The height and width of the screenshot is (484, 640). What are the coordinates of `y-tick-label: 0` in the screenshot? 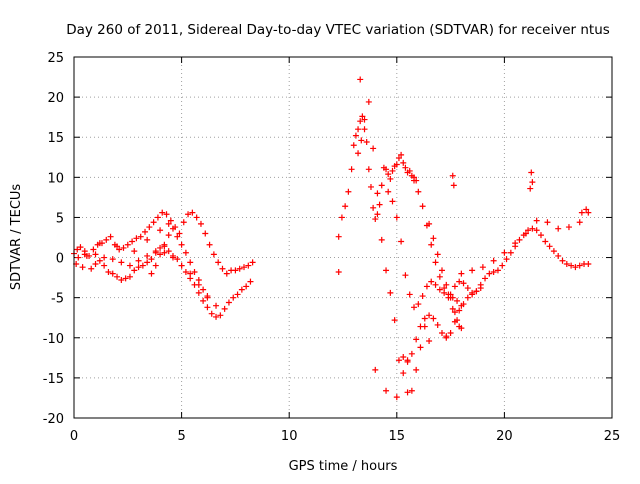 It's located at (60, 259).